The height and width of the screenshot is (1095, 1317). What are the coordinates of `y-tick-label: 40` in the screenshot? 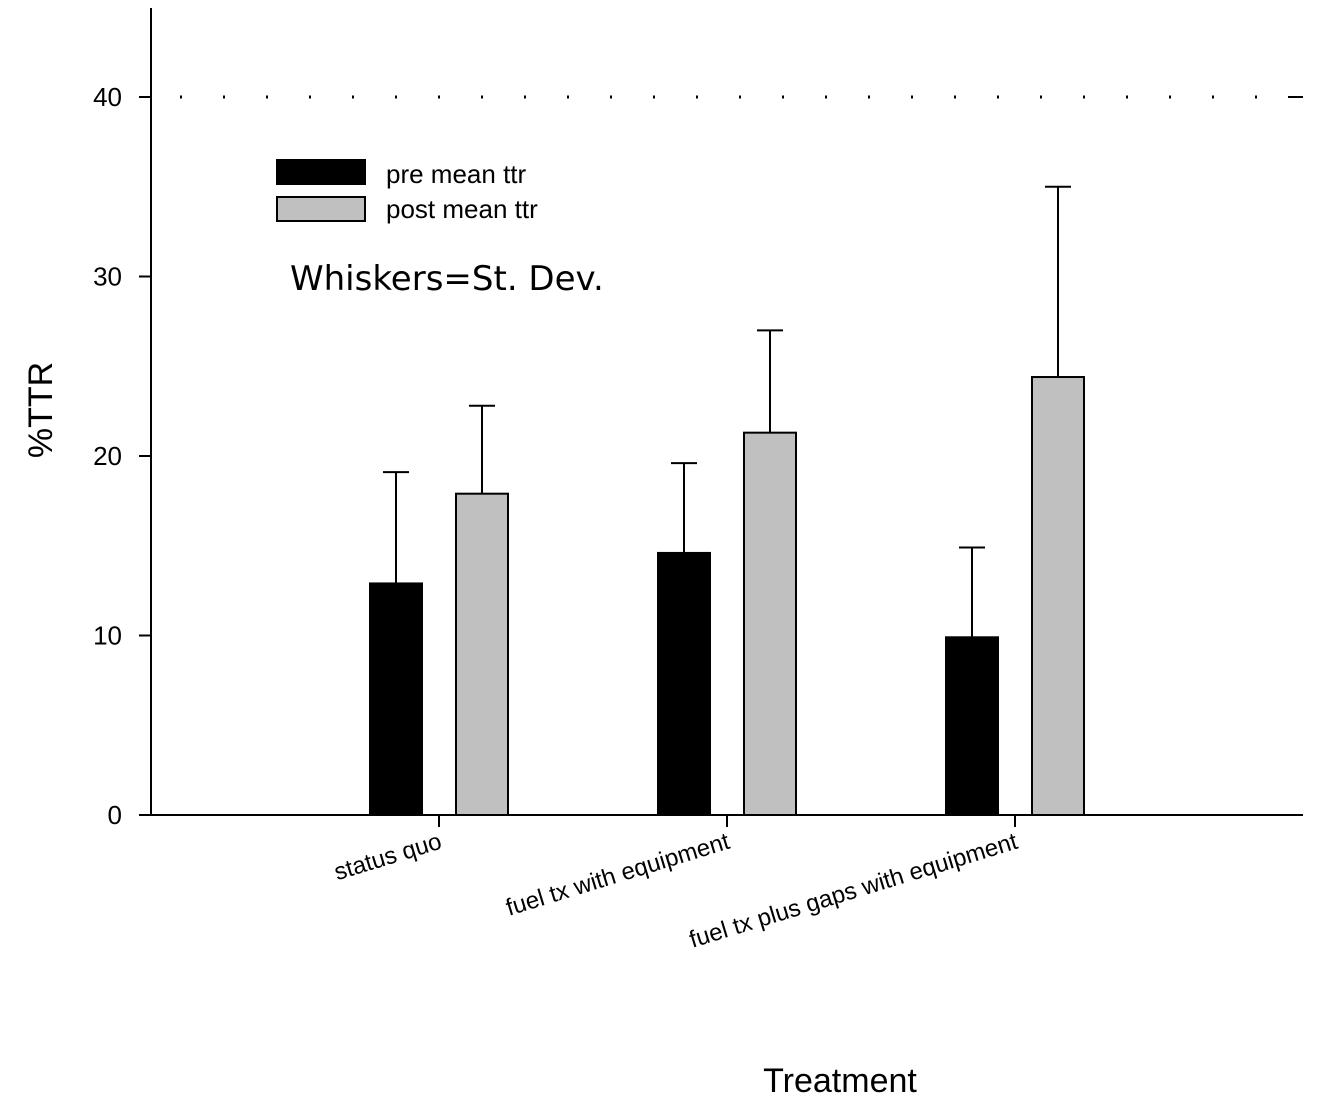 It's located at (107, 97).